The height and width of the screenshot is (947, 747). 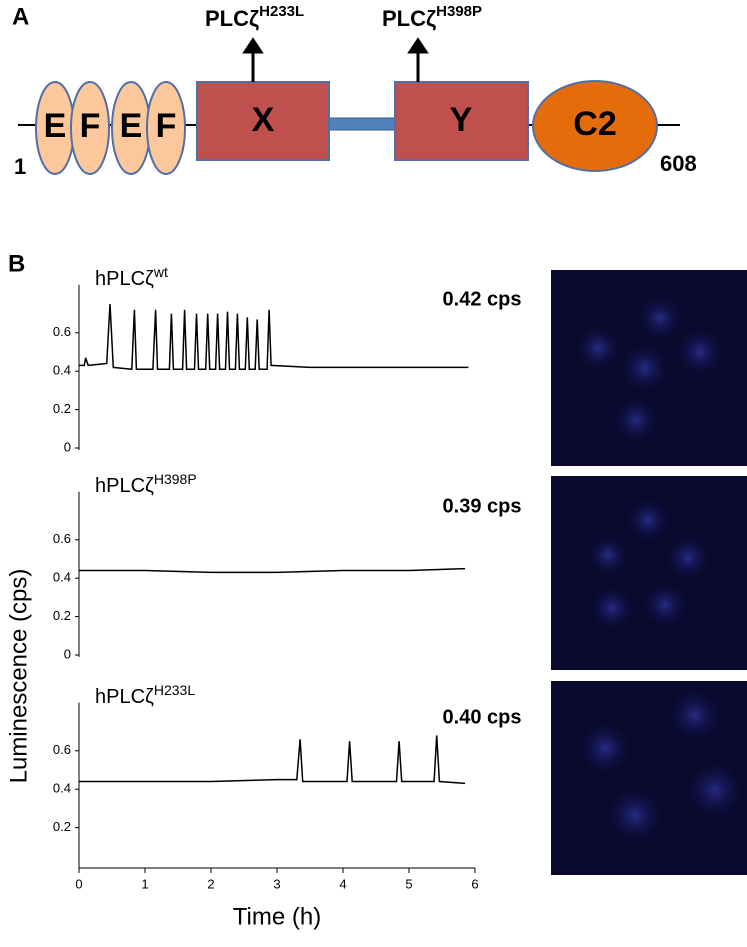 I want to click on title-superscript: H233L, so click(x=174, y=690).